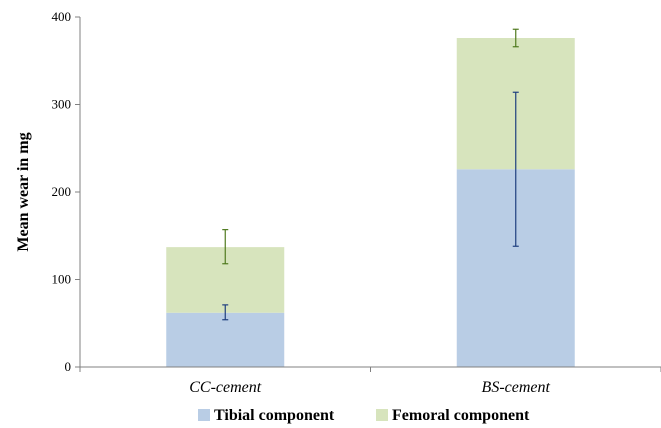 This screenshot has height=428, width=661. I want to click on legend-swatch-tibial, so click(204, 415).